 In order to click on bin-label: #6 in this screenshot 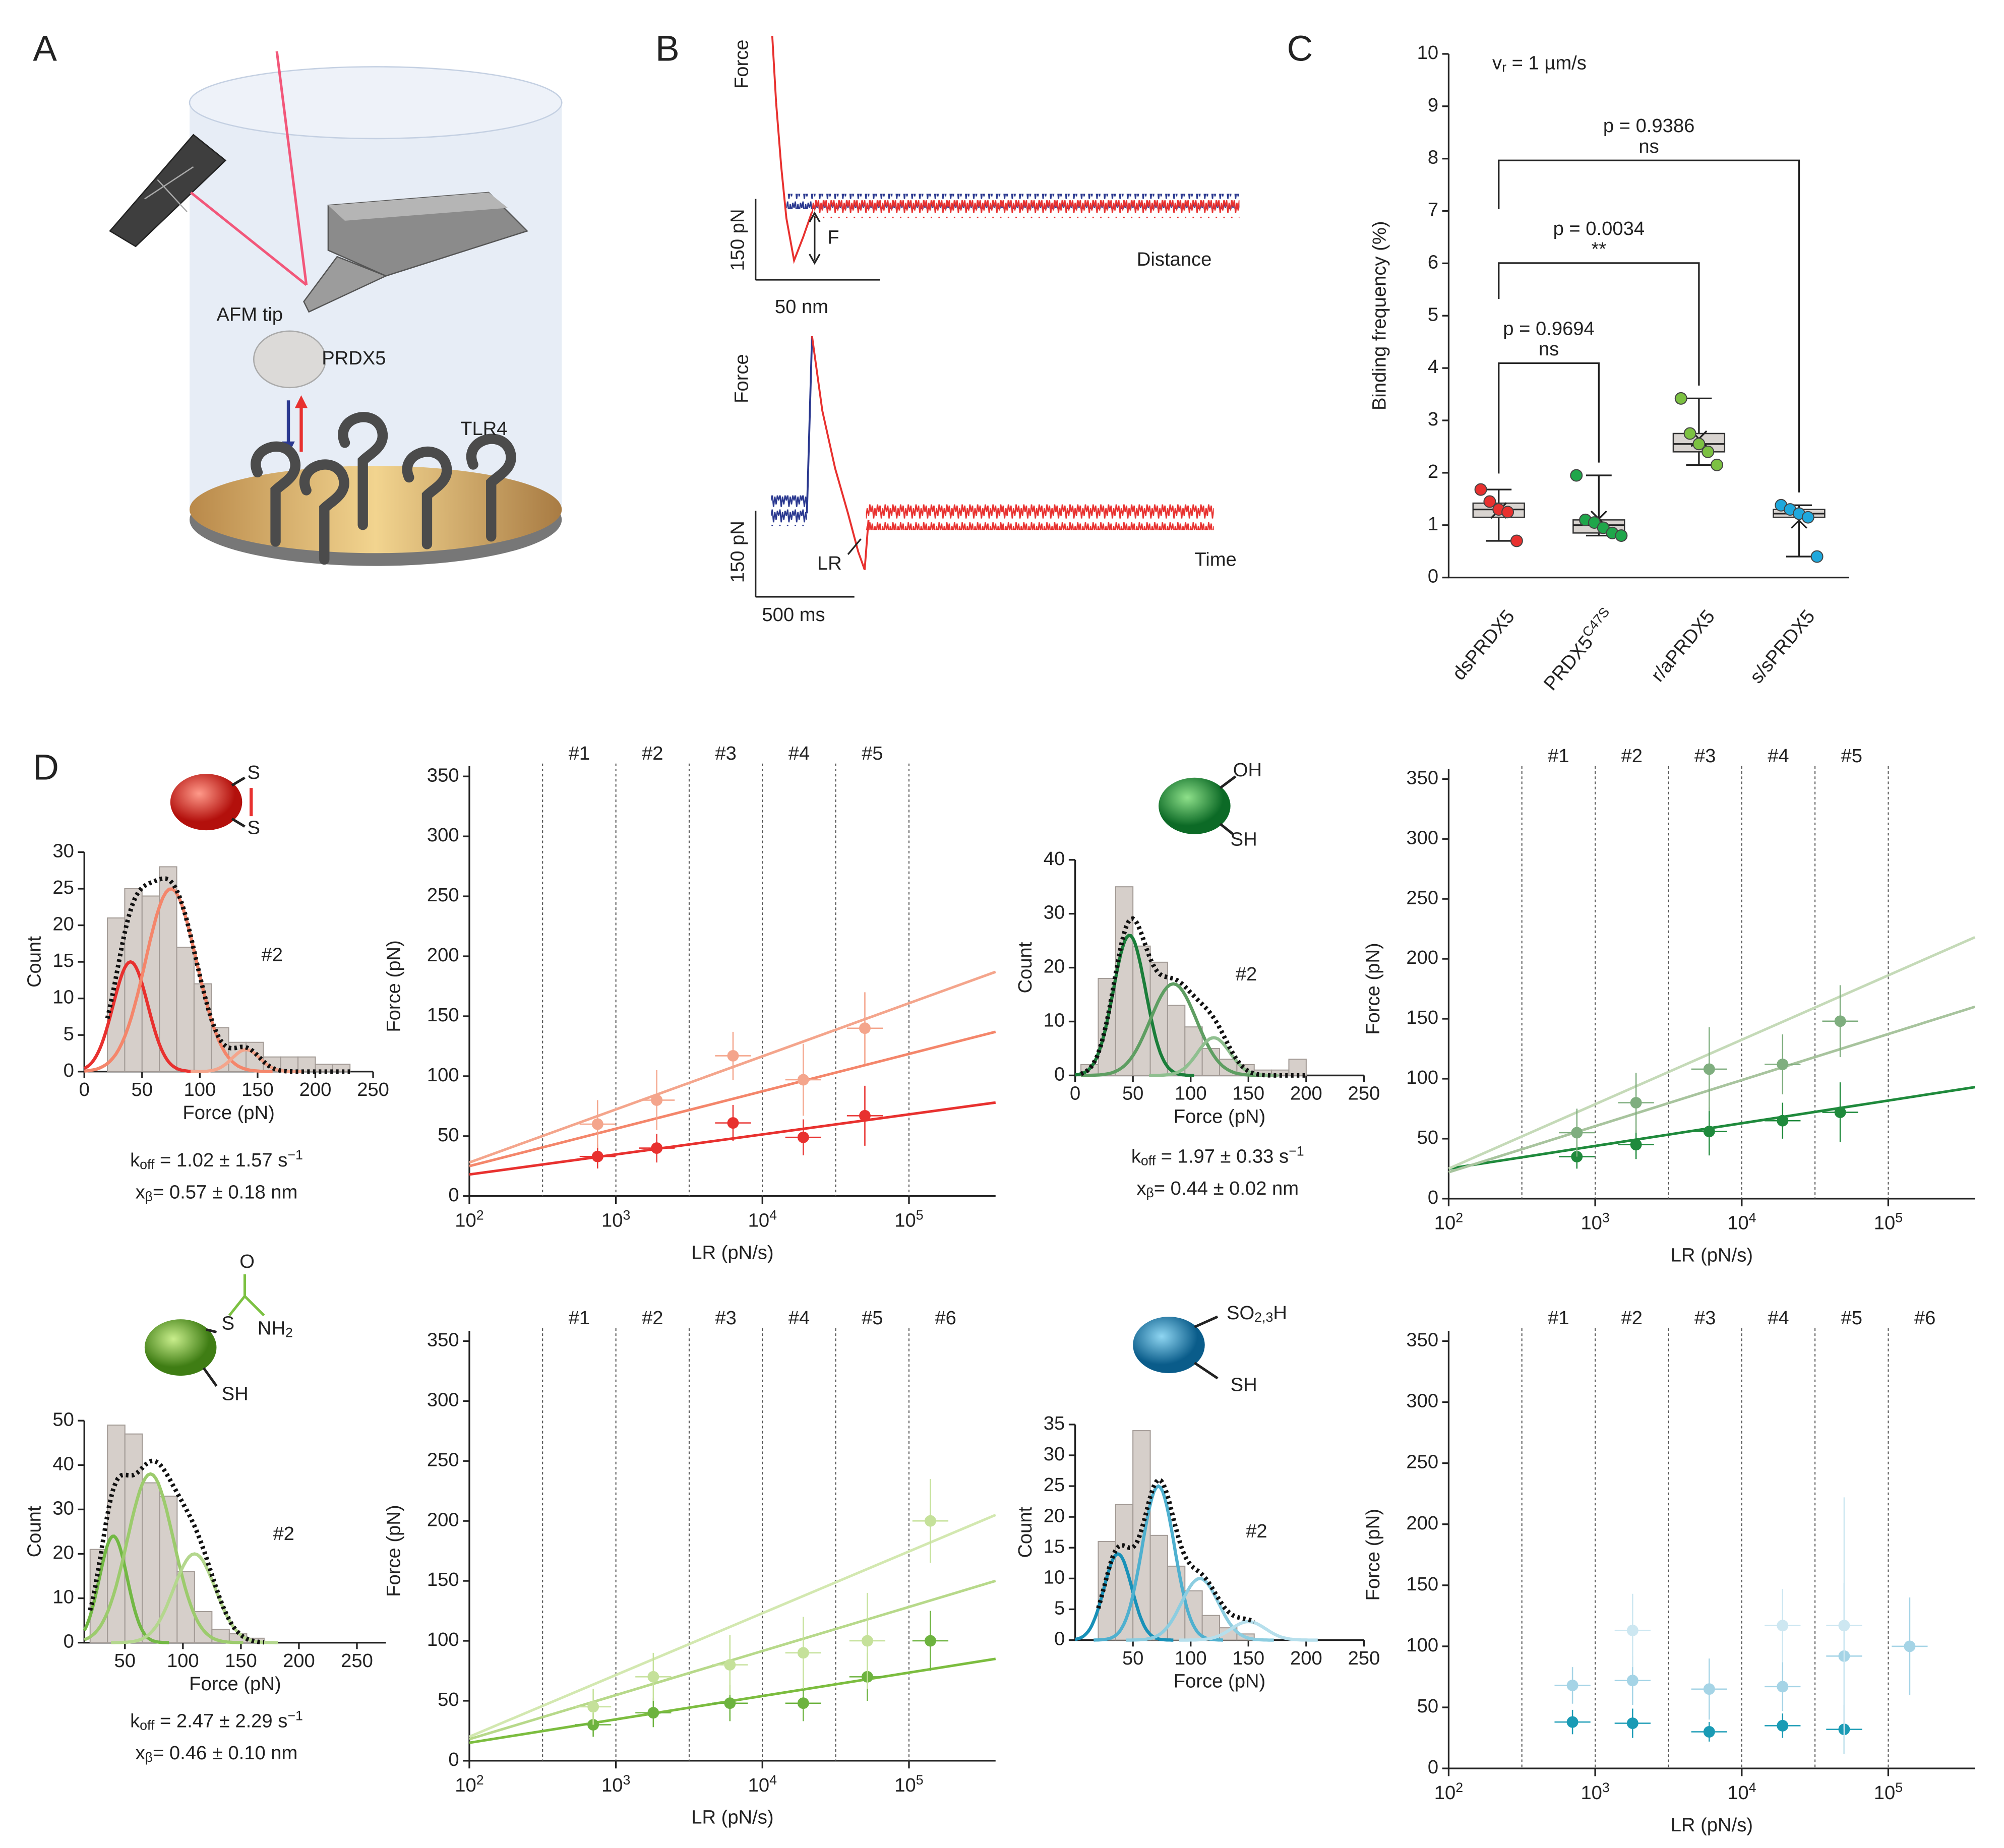, I will do `click(1925, 1318)`.